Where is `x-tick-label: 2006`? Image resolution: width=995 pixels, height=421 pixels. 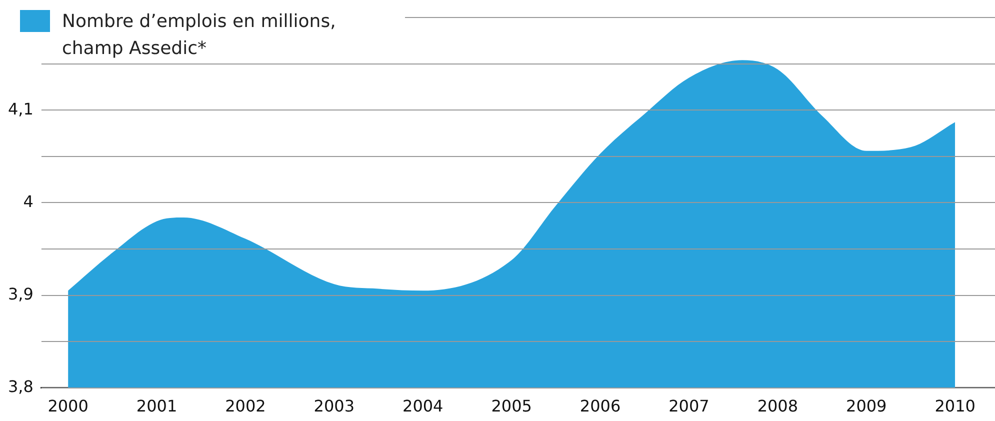 x-tick-label: 2006 is located at coordinates (600, 406).